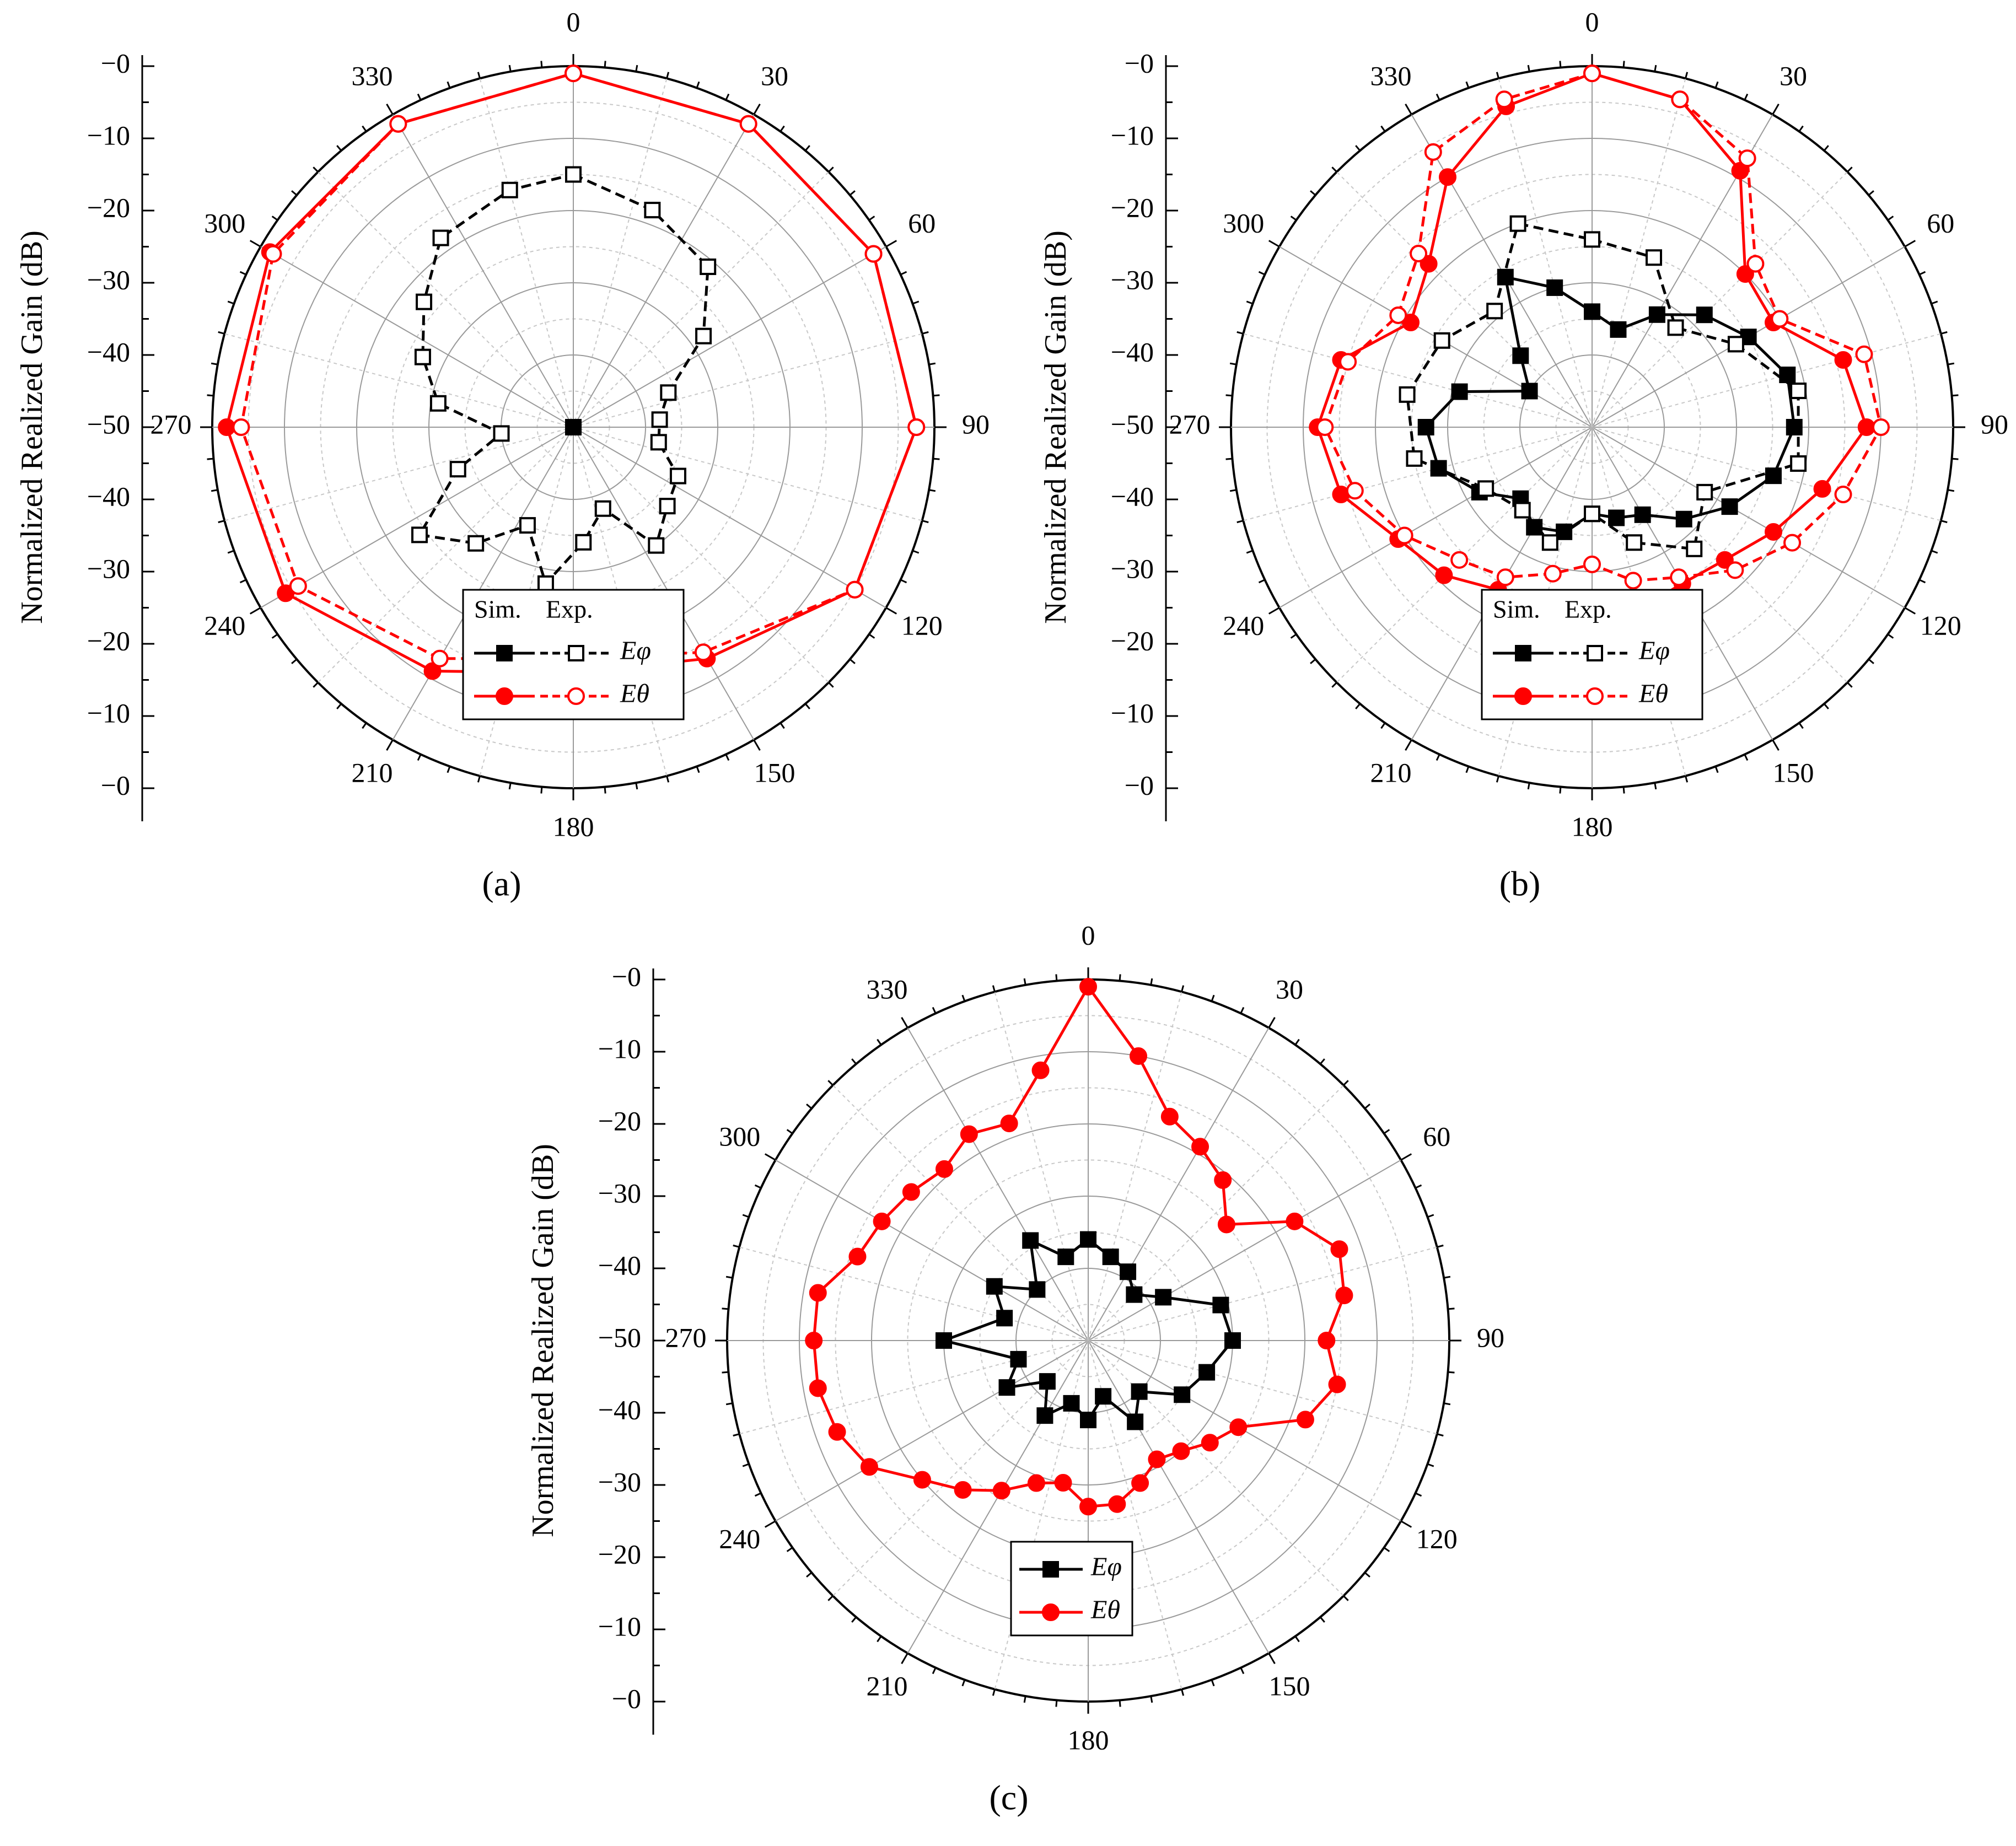 This screenshot has width=2016, height=1846. What do you see at coordinates (109, 135) in the screenshot?
I see `radial-tick-label: −10` at bounding box center [109, 135].